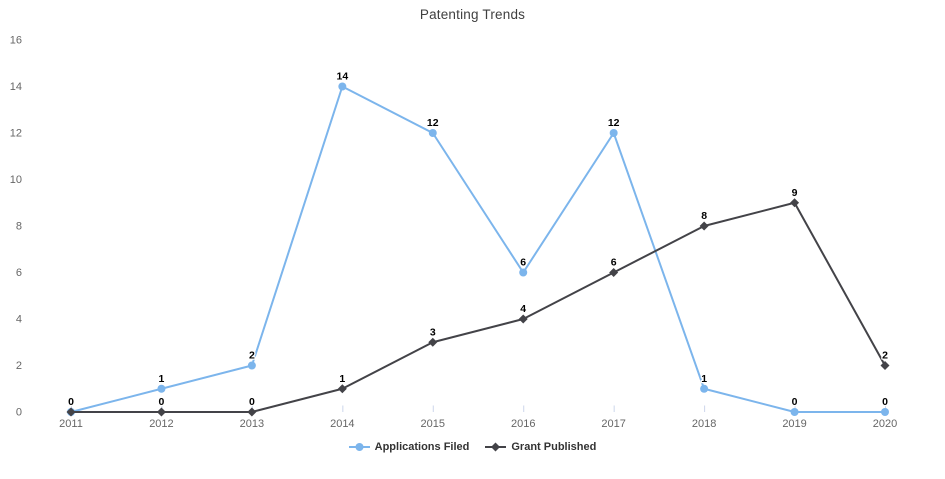  I want to click on legend-label-grant-published: Grant Published, so click(554, 447).